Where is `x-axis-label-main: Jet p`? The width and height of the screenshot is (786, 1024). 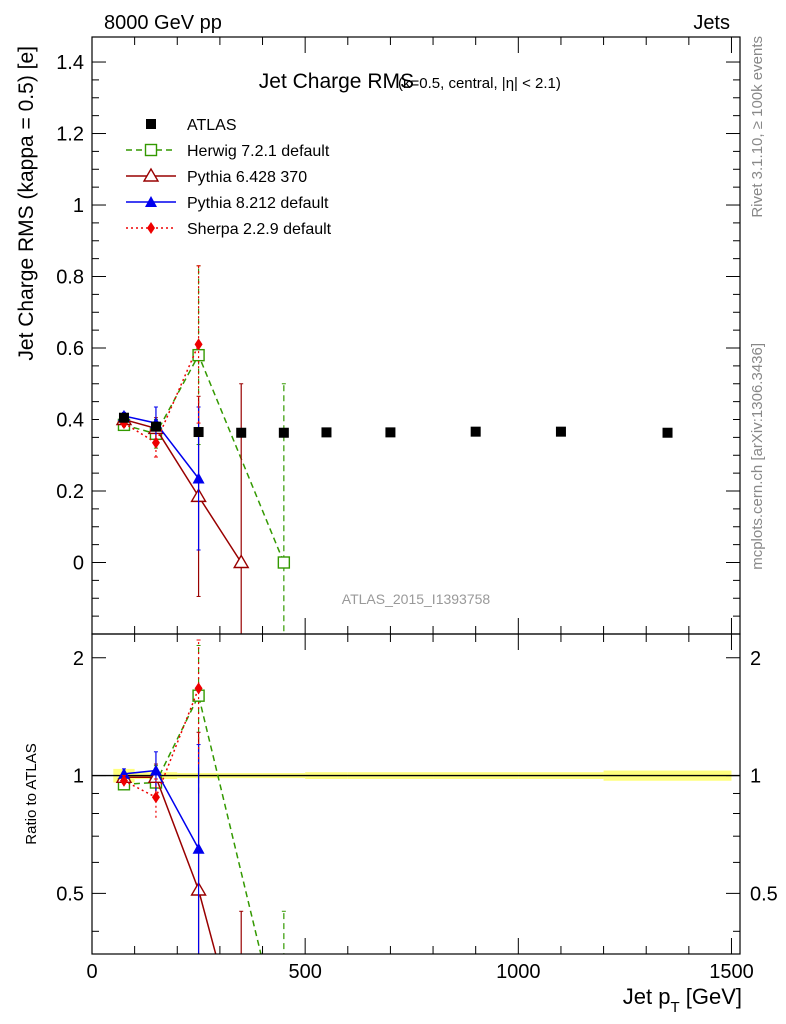
x-axis-label-main: Jet p is located at coordinates (647, 996).